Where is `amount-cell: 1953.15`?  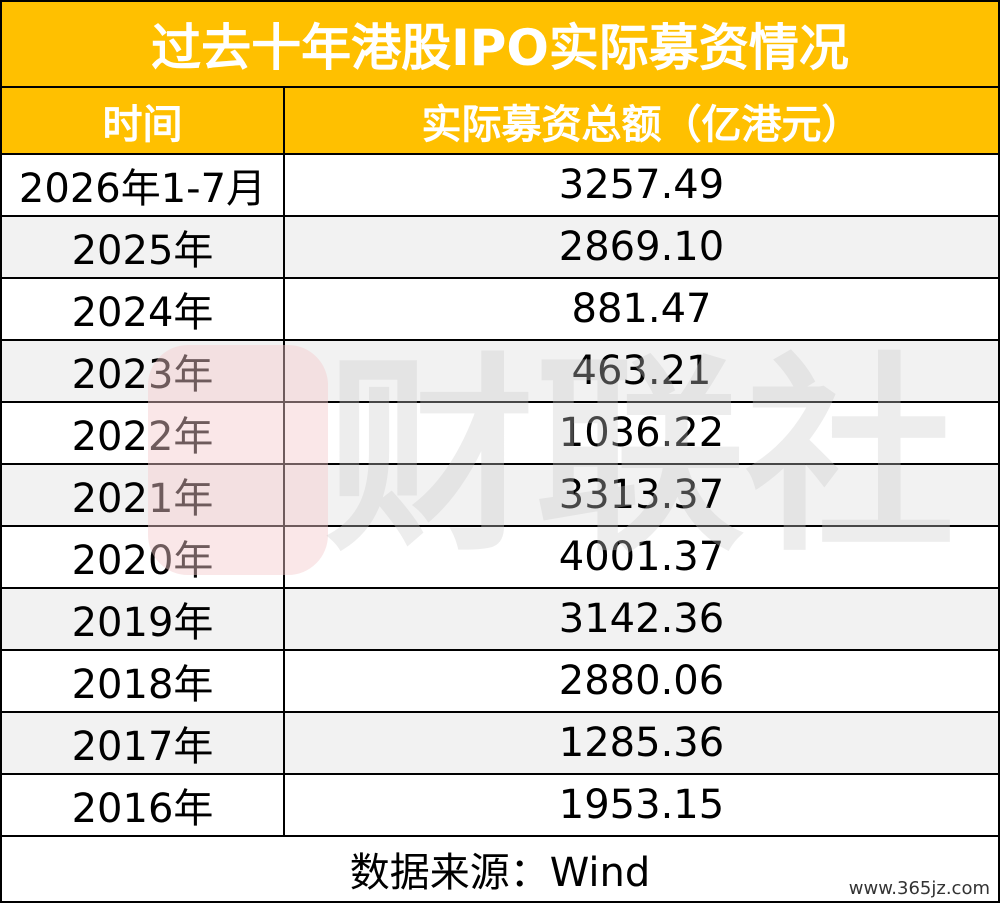 amount-cell: 1953.15 is located at coordinates (642, 806).